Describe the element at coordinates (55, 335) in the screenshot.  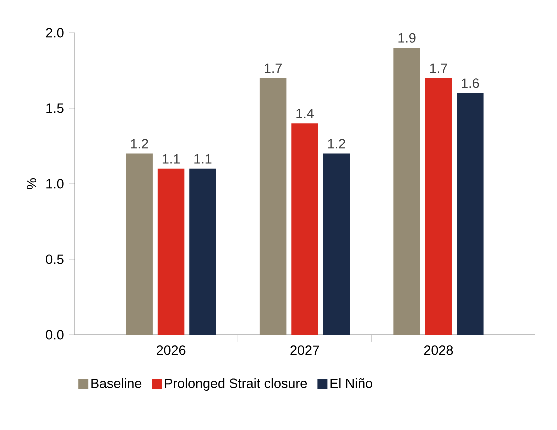
I see `y-tick-label: 0.0` at that location.